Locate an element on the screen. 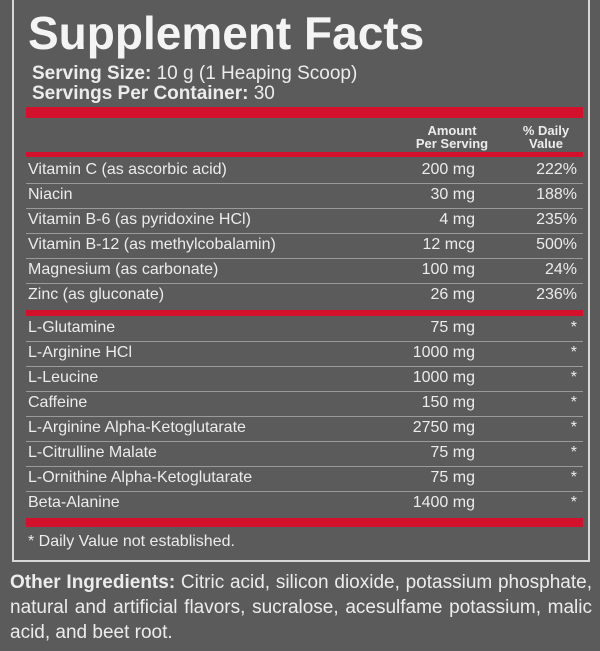 The width and height of the screenshot is (600, 651). nutrient-row: L-Citrulline Malate 75 mg * is located at coordinates (304, 454).